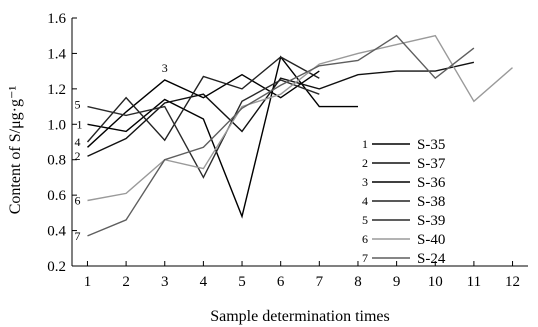 The image size is (538, 327). I want to click on x-tick-label: 4, so click(204, 282).